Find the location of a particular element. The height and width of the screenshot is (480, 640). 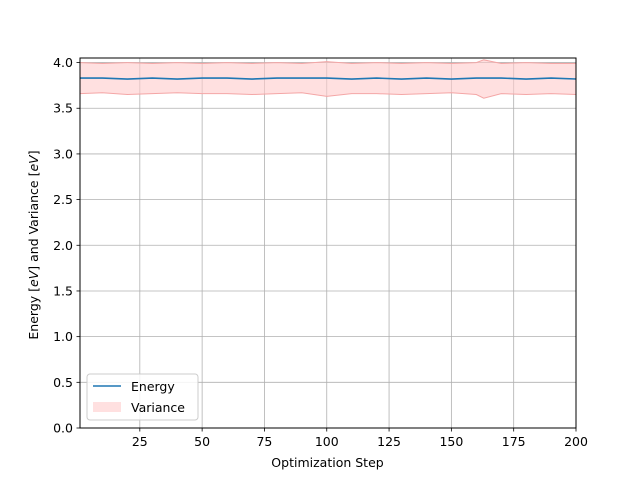

y-tick-label: 0.0 is located at coordinates (63, 428).